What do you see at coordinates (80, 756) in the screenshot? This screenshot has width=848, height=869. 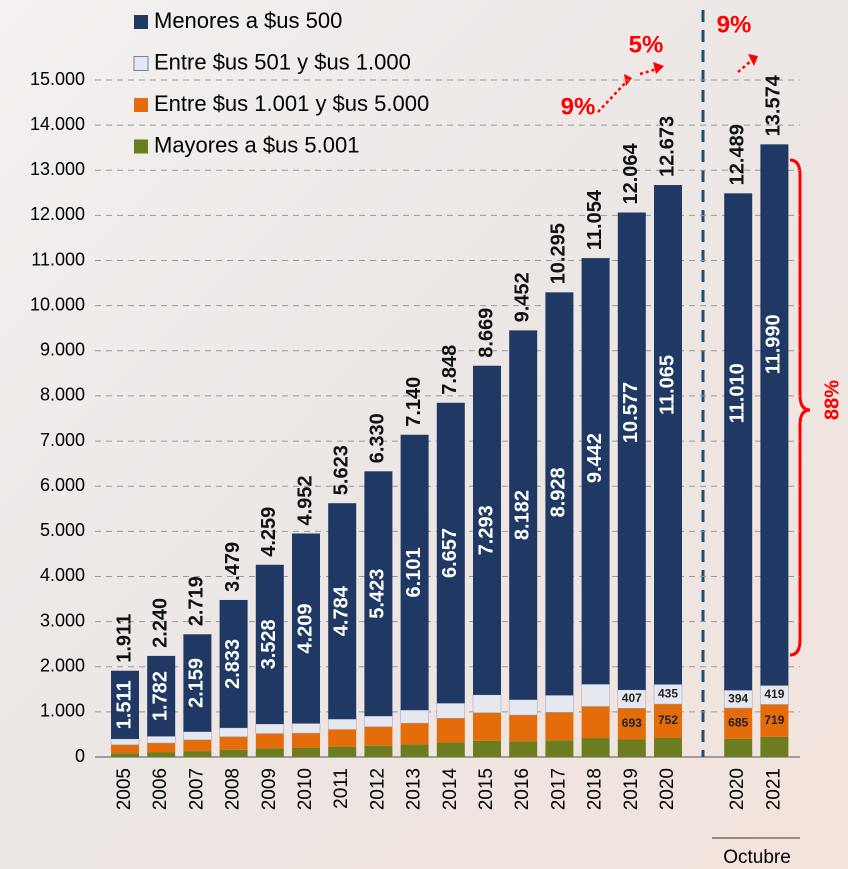 I see `y-tick-label: 0` at bounding box center [80, 756].